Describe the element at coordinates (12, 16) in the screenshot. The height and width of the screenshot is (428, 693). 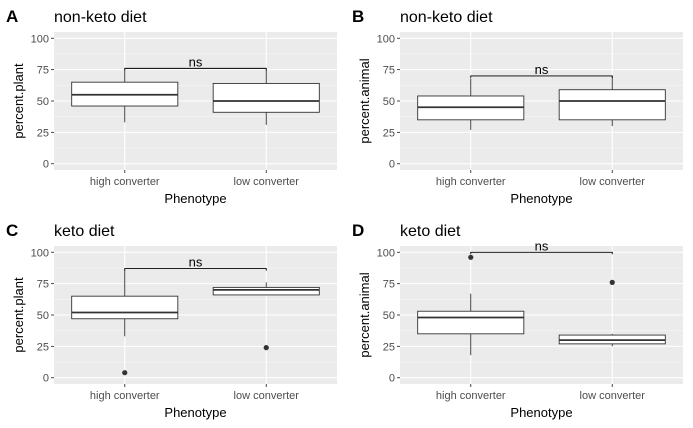
I see `panel-letter: A` at that location.